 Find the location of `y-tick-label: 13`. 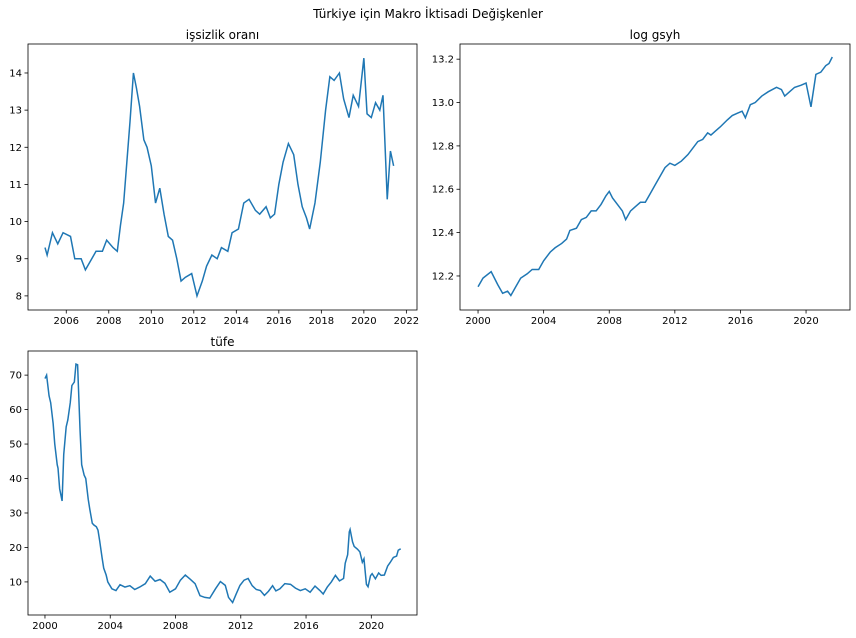

y-tick-label: 13 is located at coordinates (15, 111).